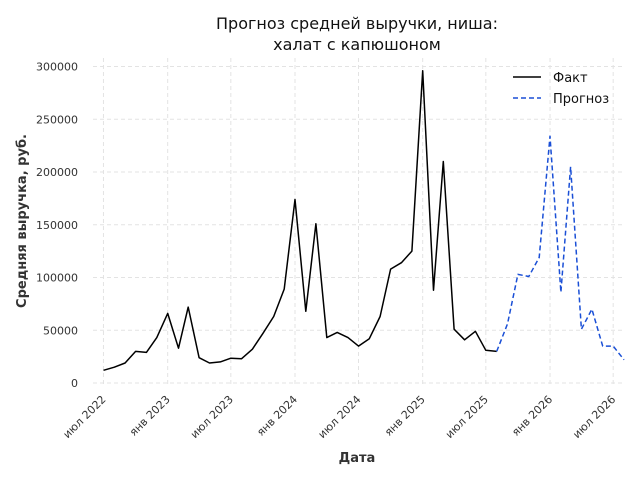  I want to click on chart-title-line-1: Прогноз средней выручки, ниша:, so click(357, 23).